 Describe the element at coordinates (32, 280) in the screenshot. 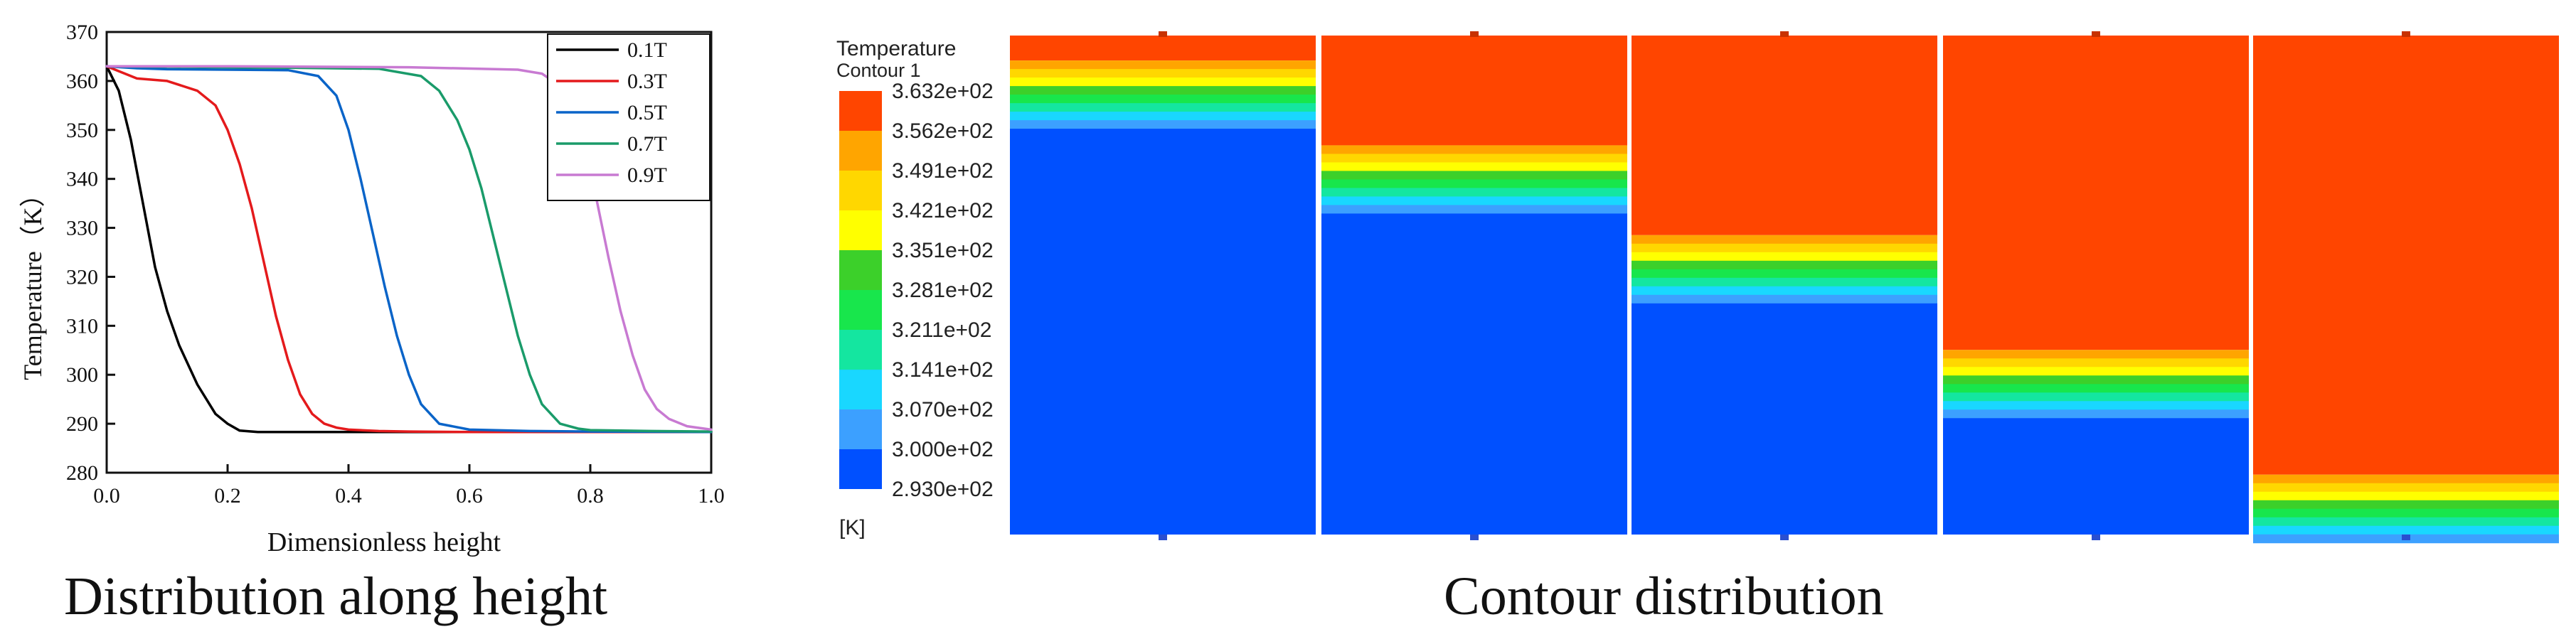

I see `y-axis-label: Temperature（K）` at that location.